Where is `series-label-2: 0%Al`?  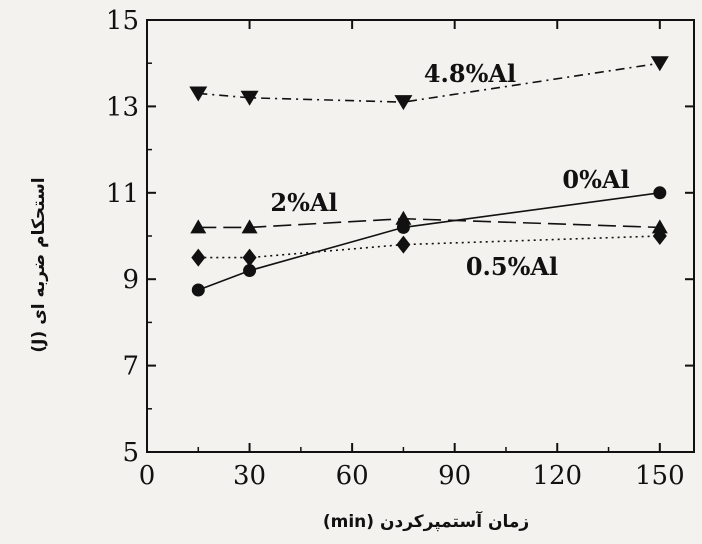
series-label-2: 0%Al is located at coordinates (595, 179).